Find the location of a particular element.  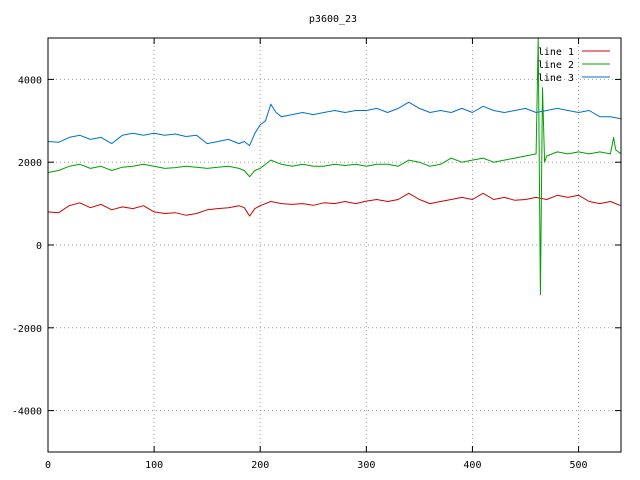

y-tick-label: 0 is located at coordinates (39, 246).